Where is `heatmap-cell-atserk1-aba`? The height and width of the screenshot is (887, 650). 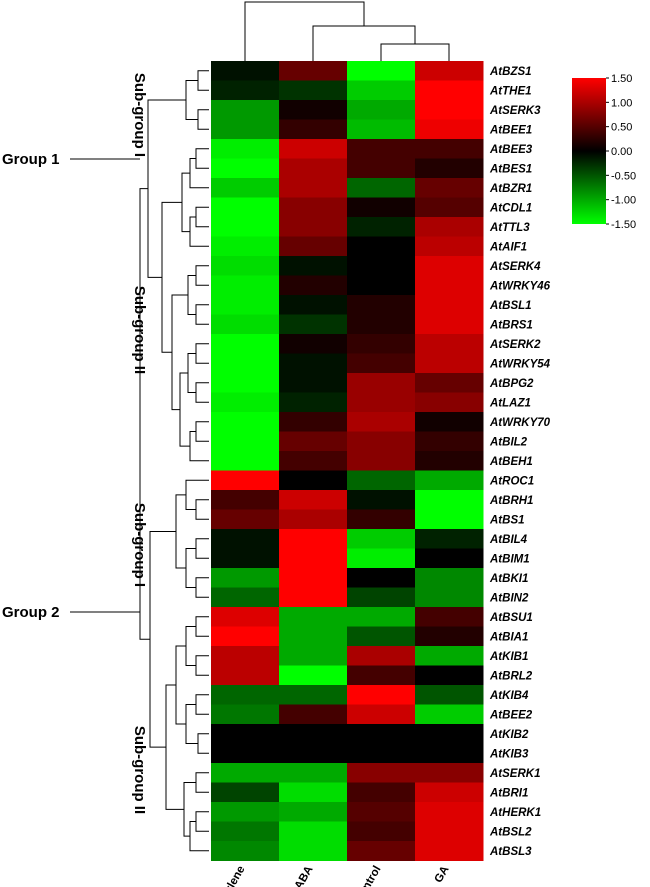
heatmap-cell-atserk1-aba is located at coordinates (313, 773).